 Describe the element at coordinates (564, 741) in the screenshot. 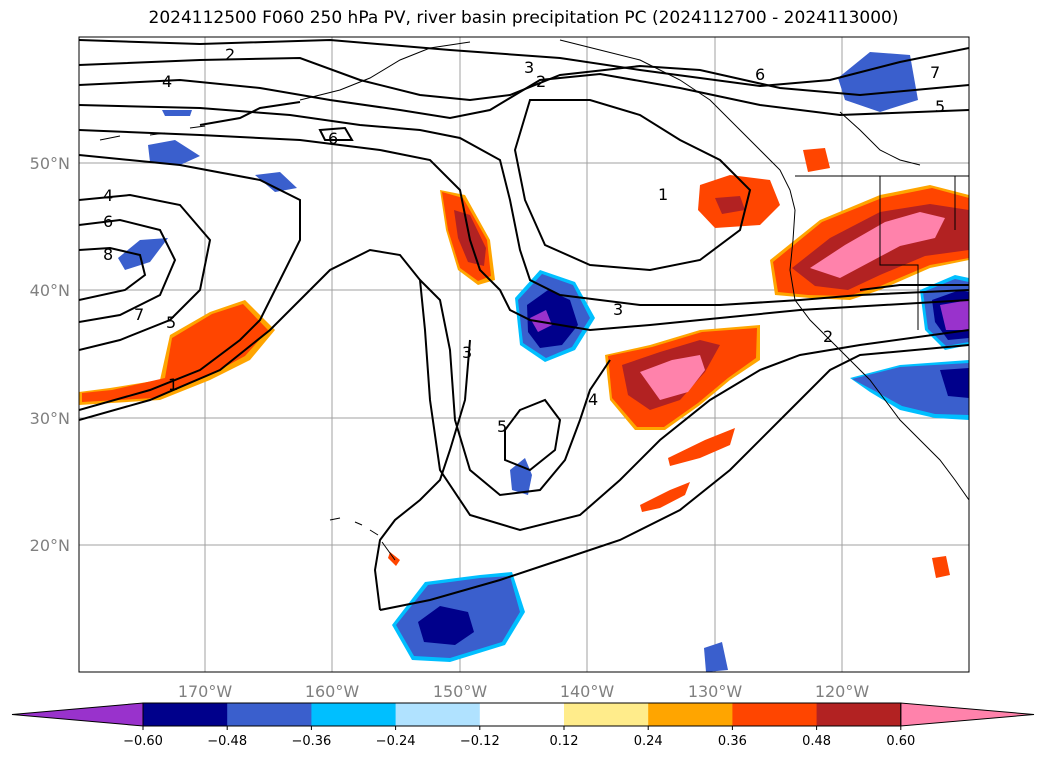

I see `colorbar-tick-label: 0.12` at that location.